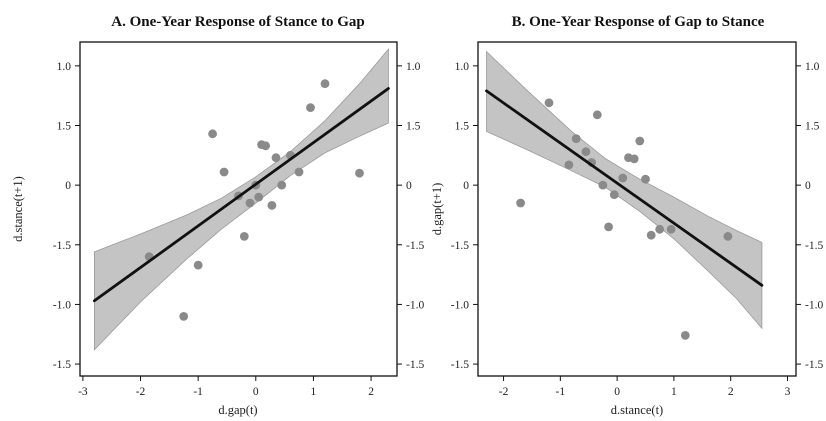  I want to click on x-tick-label: 3, so click(788, 392).